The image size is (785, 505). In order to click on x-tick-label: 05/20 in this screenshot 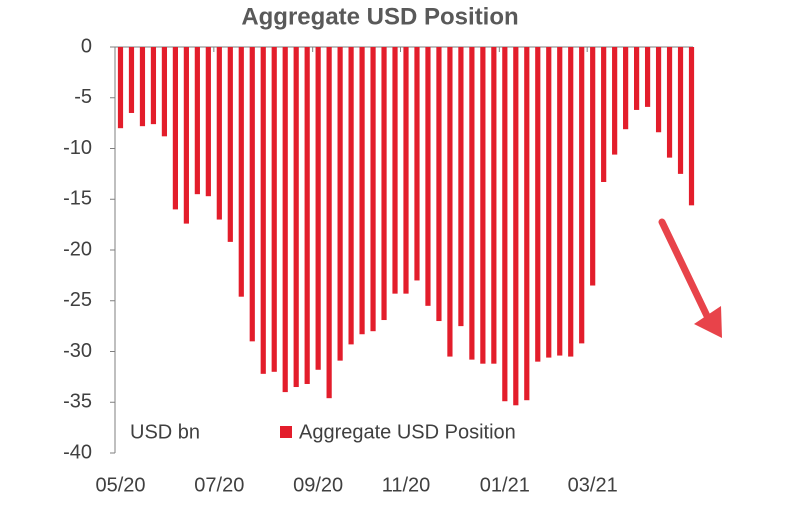, I will do `click(120, 485)`.